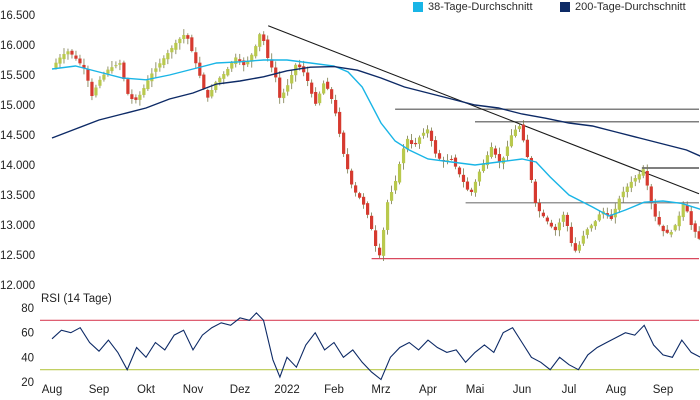 This screenshot has height=400, width=700. What do you see at coordinates (27, 383) in the screenshot?
I see `rsi-y-tick-label: 20` at bounding box center [27, 383].